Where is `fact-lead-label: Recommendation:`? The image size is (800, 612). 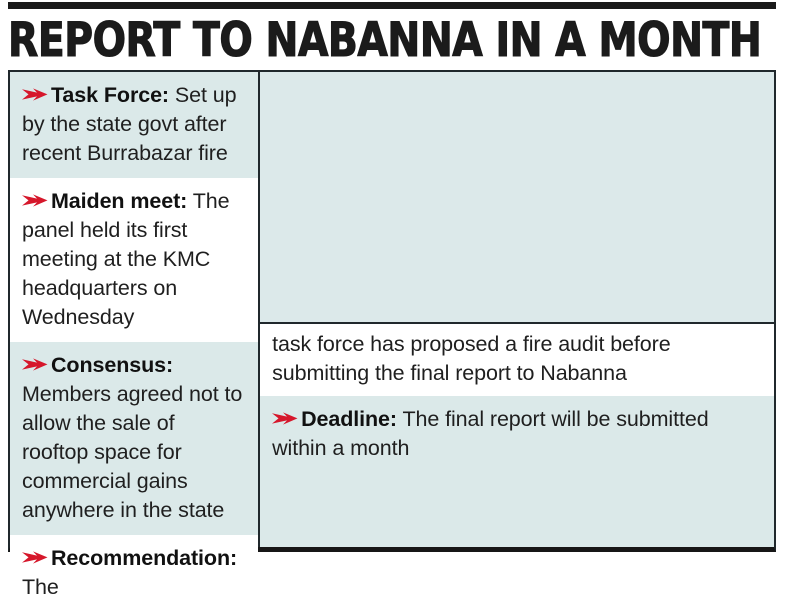
fact-lead-label: Recommendation: is located at coordinates (144, 558).